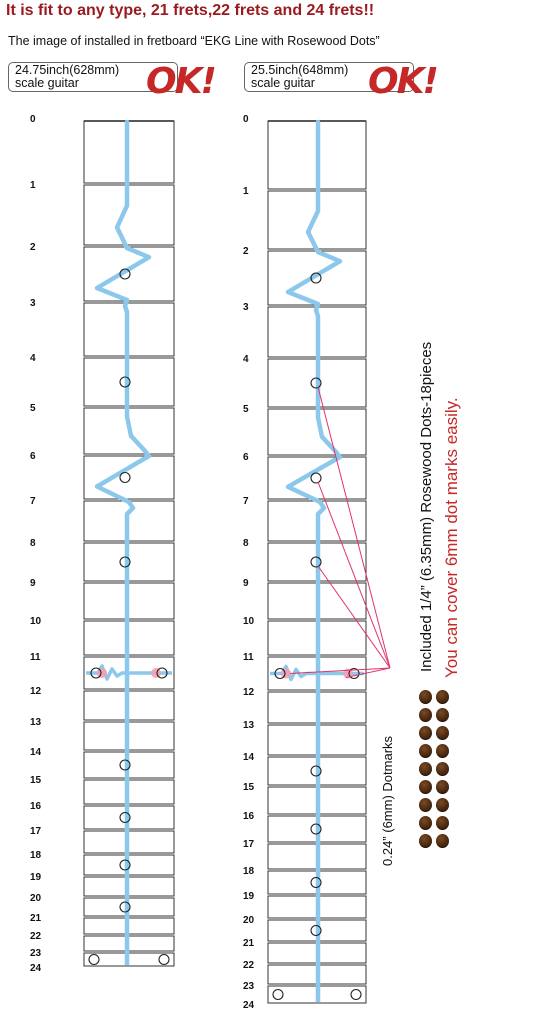 The width and height of the screenshot is (536, 1024). I want to click on dotmarks-caption-text: 0.24” (6mm) Dotmarks, so click(387, 800).